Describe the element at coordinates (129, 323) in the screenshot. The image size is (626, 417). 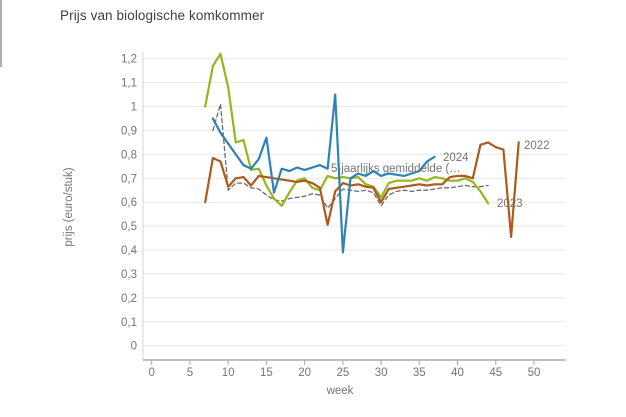
I see `y-tick-label: 0,1` at that location.